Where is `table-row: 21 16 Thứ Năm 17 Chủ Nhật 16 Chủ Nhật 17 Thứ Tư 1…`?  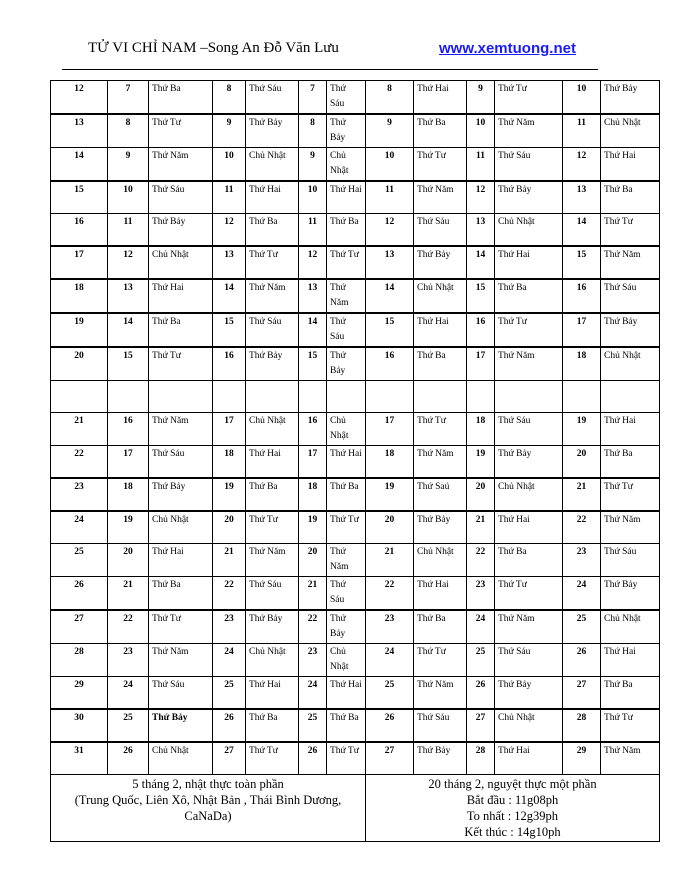
table-row: 21 16 Thứ Năm 17 Chủ Nhật 16 Chủ Nhật 17 Thứ Tư 1… is located at coordinates (355, 429).